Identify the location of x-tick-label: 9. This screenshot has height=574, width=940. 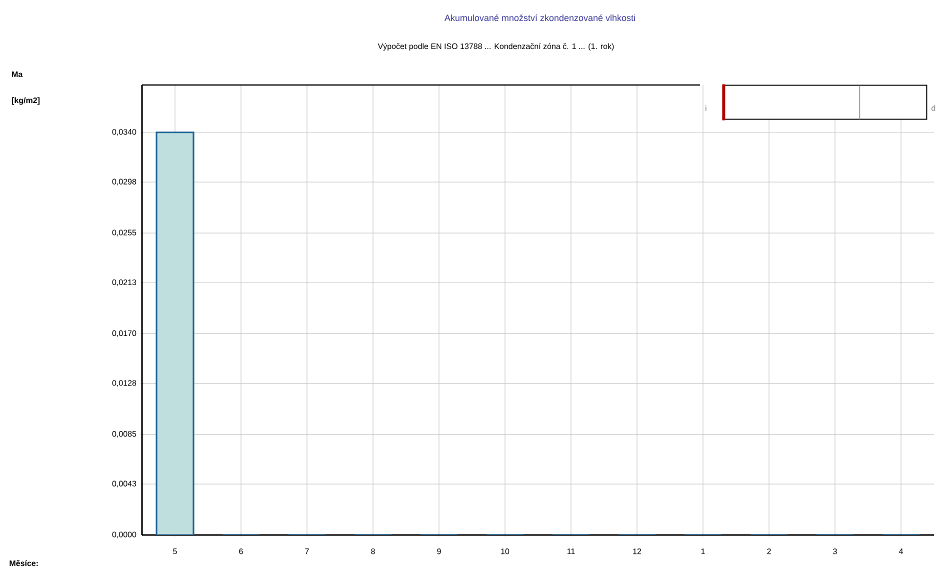
(439, 551).